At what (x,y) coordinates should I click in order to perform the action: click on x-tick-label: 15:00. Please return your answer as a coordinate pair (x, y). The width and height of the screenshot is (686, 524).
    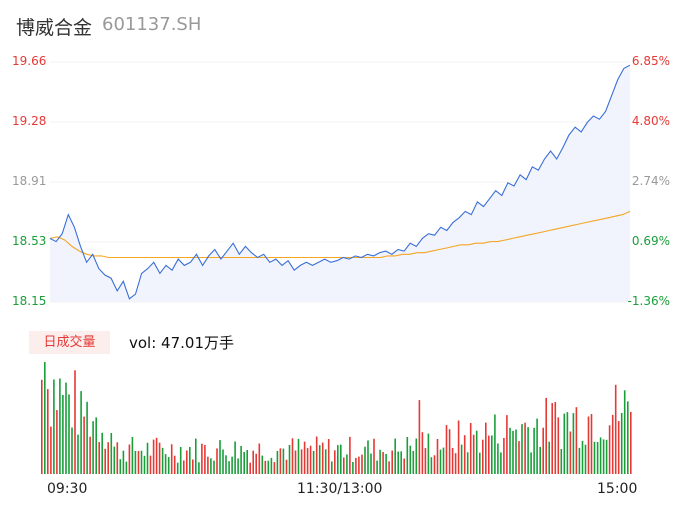
    Looking at the image, I should click on (617, 489).